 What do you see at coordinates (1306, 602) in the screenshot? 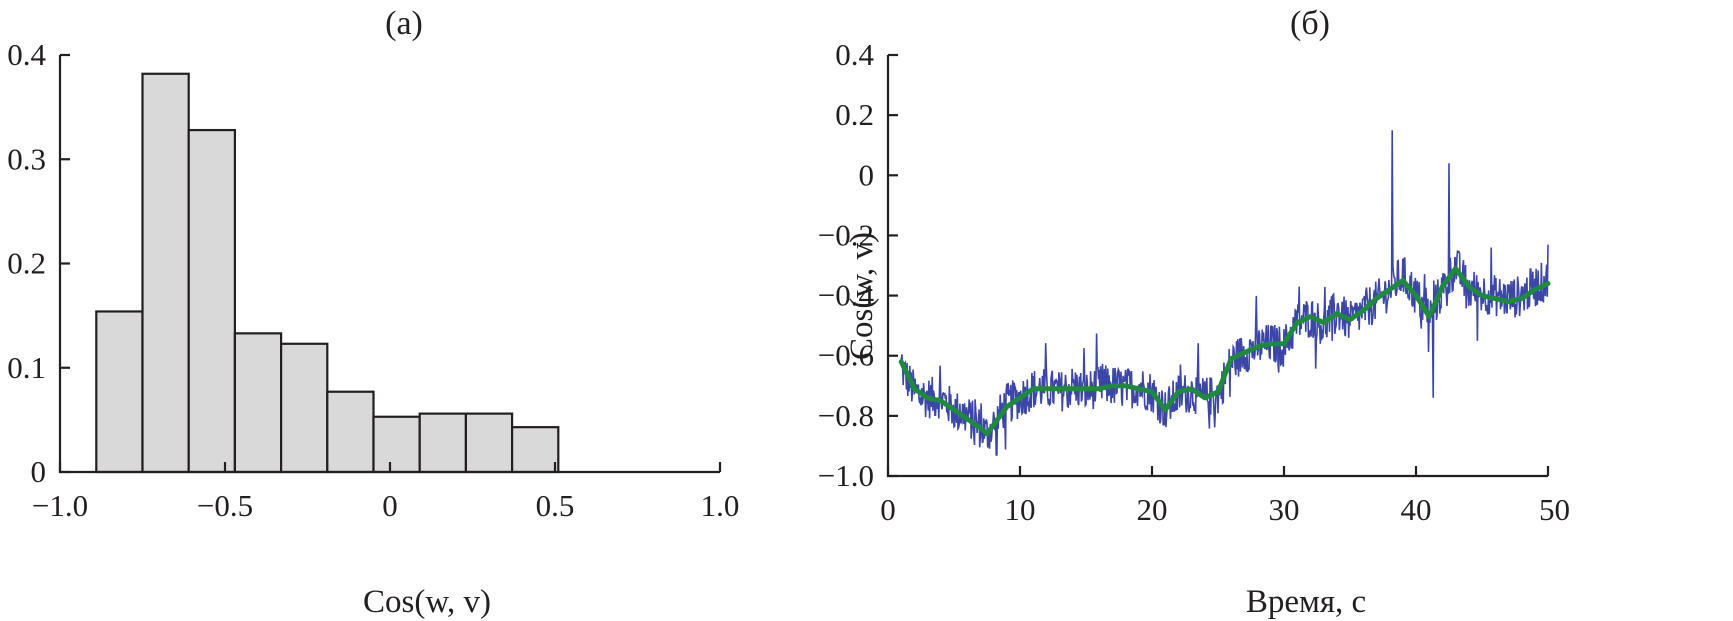
I see `timeseries-x-axis-title: Время, с` at bounding box center [1306, 602].